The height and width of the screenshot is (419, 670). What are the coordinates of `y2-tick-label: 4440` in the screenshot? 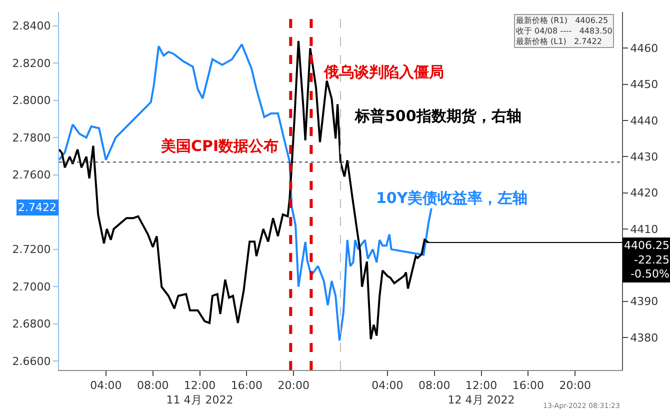 It's located at (644, 121).